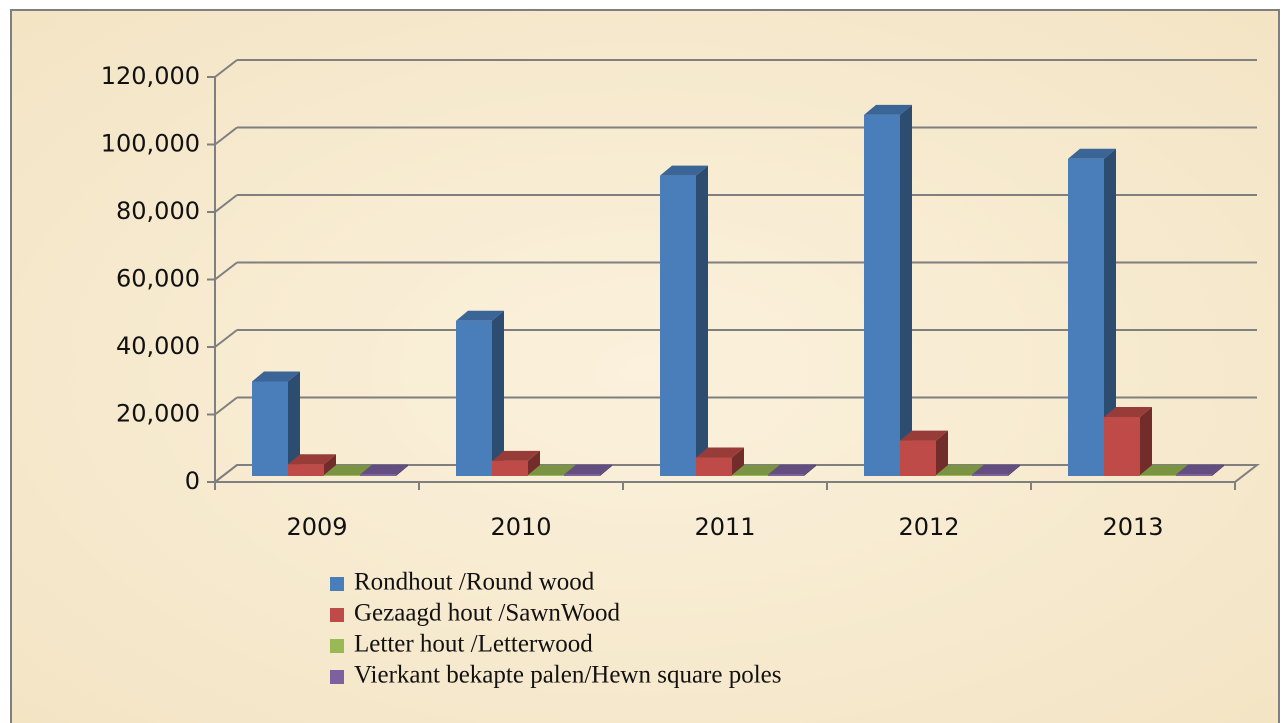 The image size is (1284, 723). What do you see at coordinates (568, 675) in the screenshot?
I see `legend-label: Vierkant bekapte palen/Hewn square poles` at bounding box center [568, 675].